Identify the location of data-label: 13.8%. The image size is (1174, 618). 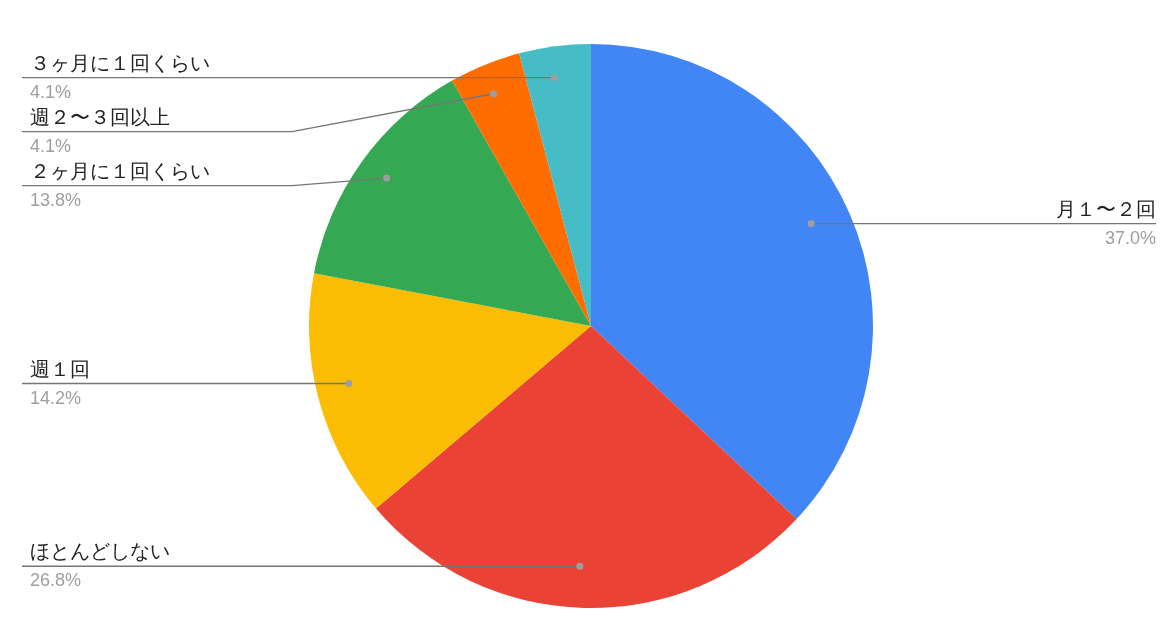
(56, 199).